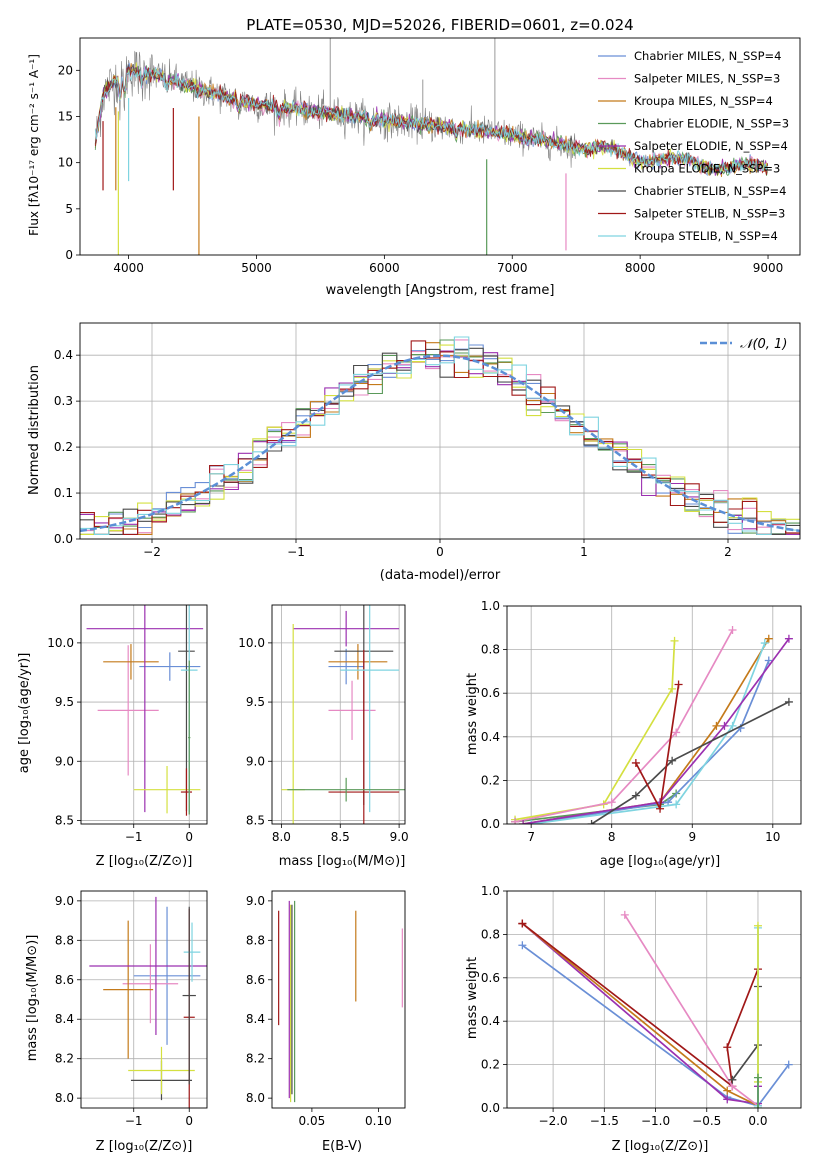  What do you see at coordinates (24, 713) in the screenshot?
I see `age-vs-Z-ylabel: age [log₁₀(age/yr)]` at bounding box center [24, 713].